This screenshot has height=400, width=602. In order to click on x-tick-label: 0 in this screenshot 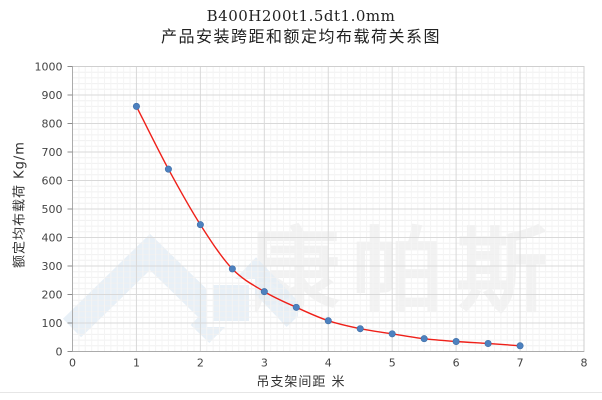, I will do `click(72, 363)`.